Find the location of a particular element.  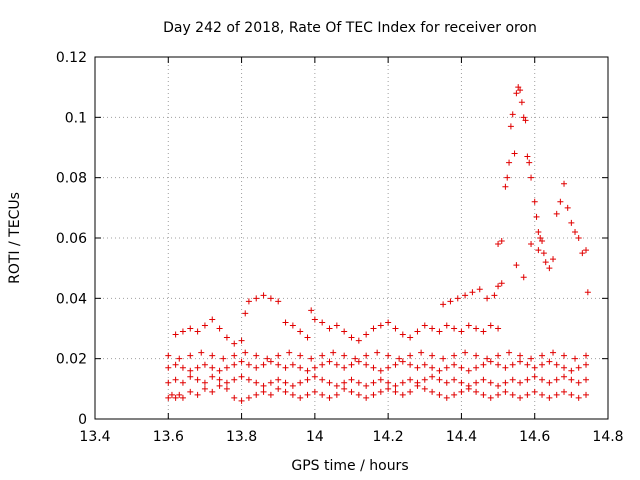

x-tick-label: 13.8 is located at coordinates (241, 437).